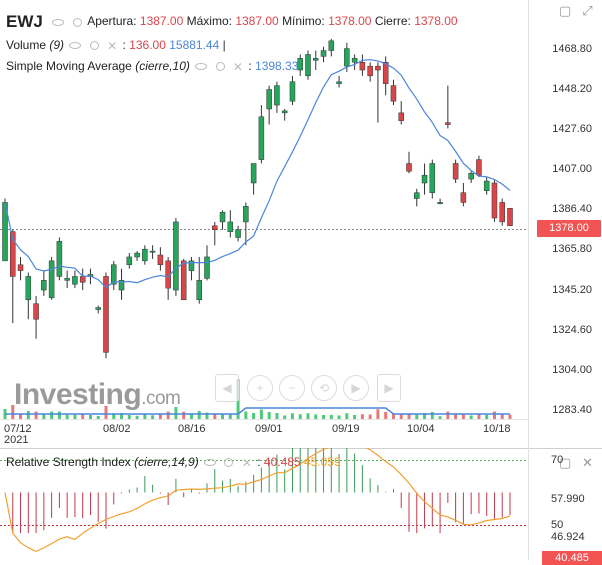  I want to click on date-tick-3: 09/01, so click(269, 429).